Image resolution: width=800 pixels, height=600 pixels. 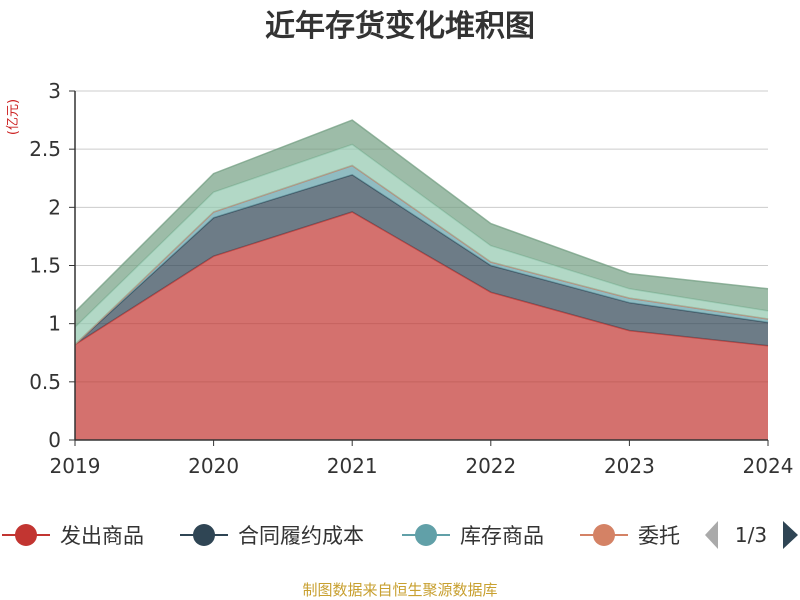 I want to click on legend-page-indicator: 1/3, so click(x=751, y=535).